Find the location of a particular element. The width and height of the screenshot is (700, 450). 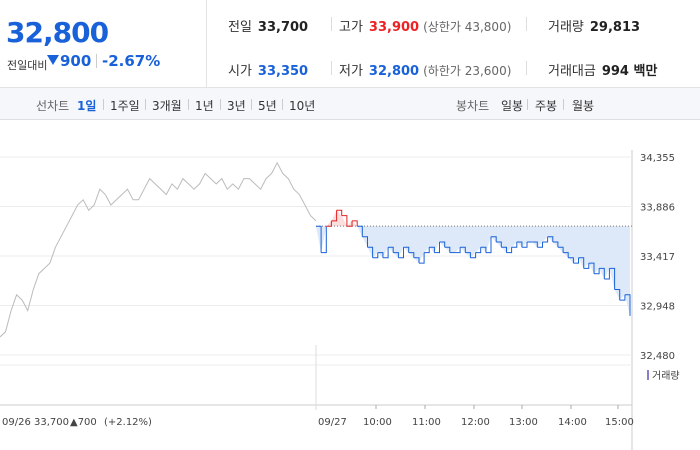

prev-day-change-pct-label: (+2.12%) is located at coordinates (128, 422).